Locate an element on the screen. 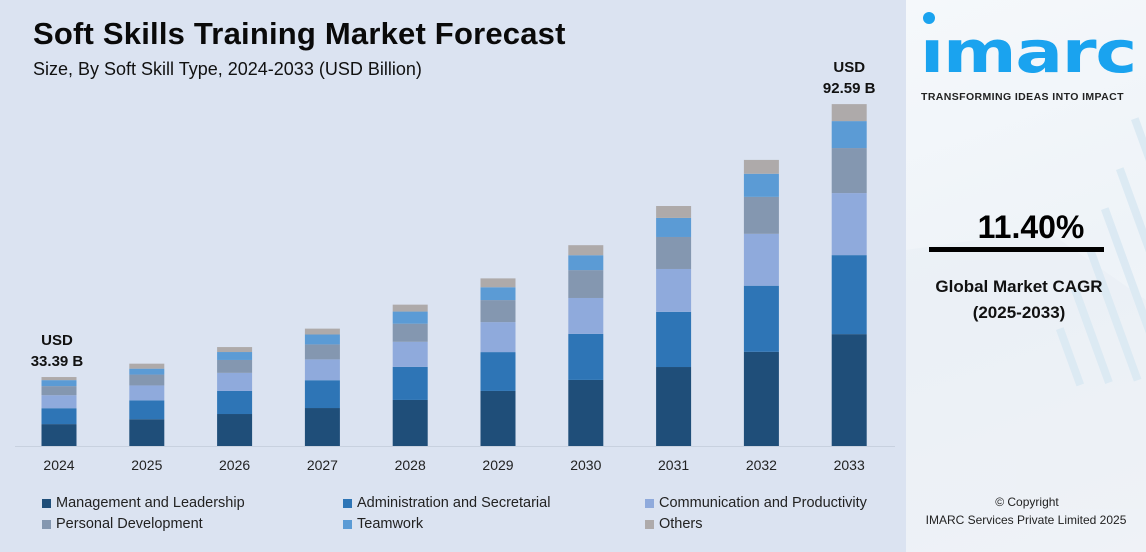 Image resolution: width=1146 pixels, height=552 pixels. legend-item: Teamwork is located at coordinates (383, 524).